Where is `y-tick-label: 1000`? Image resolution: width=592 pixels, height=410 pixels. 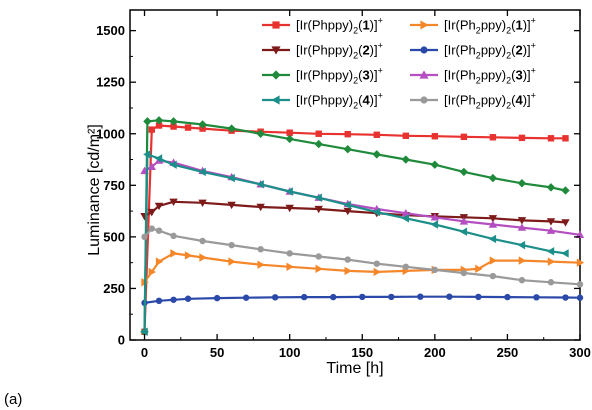 y-tick-label: 1000 is located at coordinates (110, 133).